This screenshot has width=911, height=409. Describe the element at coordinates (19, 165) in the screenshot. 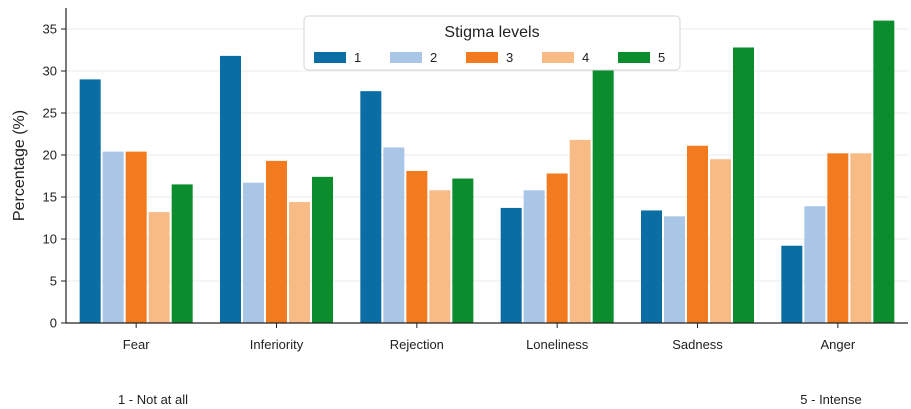

I see `y-axis-title: Percentage (%)` at that location.